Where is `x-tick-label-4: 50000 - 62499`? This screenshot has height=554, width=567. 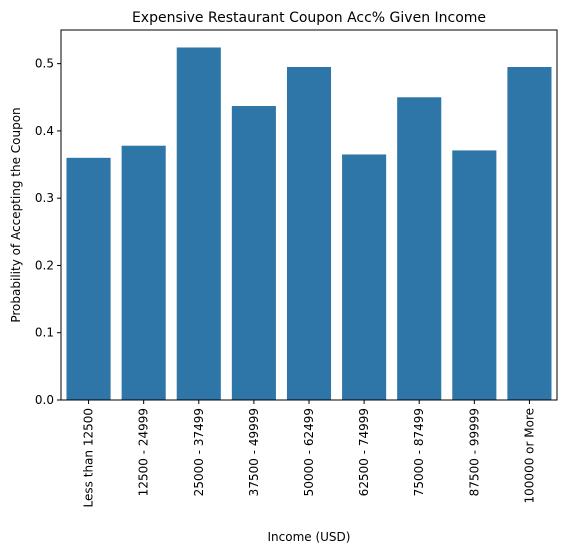
x-tick-label-4: 50000 - 62499 is located at coordinates (309, 452).